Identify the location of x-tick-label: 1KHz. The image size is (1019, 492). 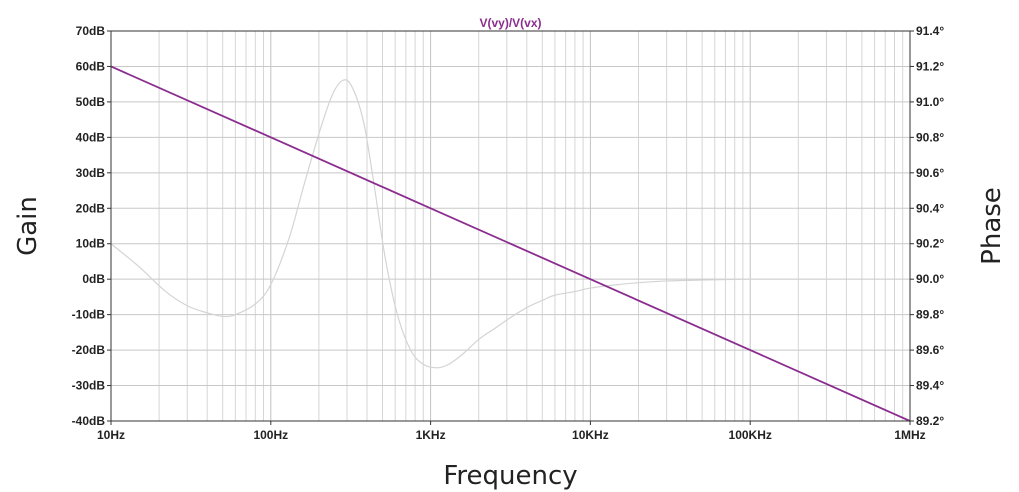
(431, 435).